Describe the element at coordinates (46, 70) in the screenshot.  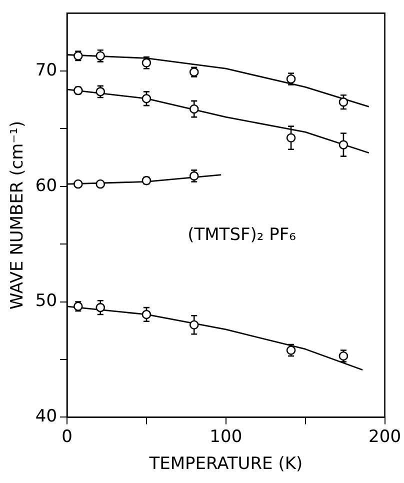
I see `y-tick-label: 70` at that location.